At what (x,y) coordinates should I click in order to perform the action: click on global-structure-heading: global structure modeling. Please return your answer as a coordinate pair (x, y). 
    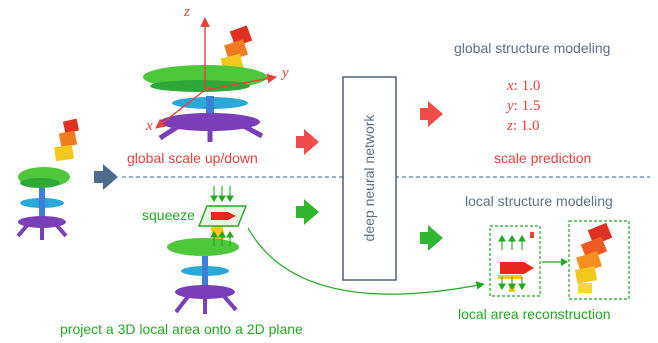
    Looking at the image, I should click on (532, 48).